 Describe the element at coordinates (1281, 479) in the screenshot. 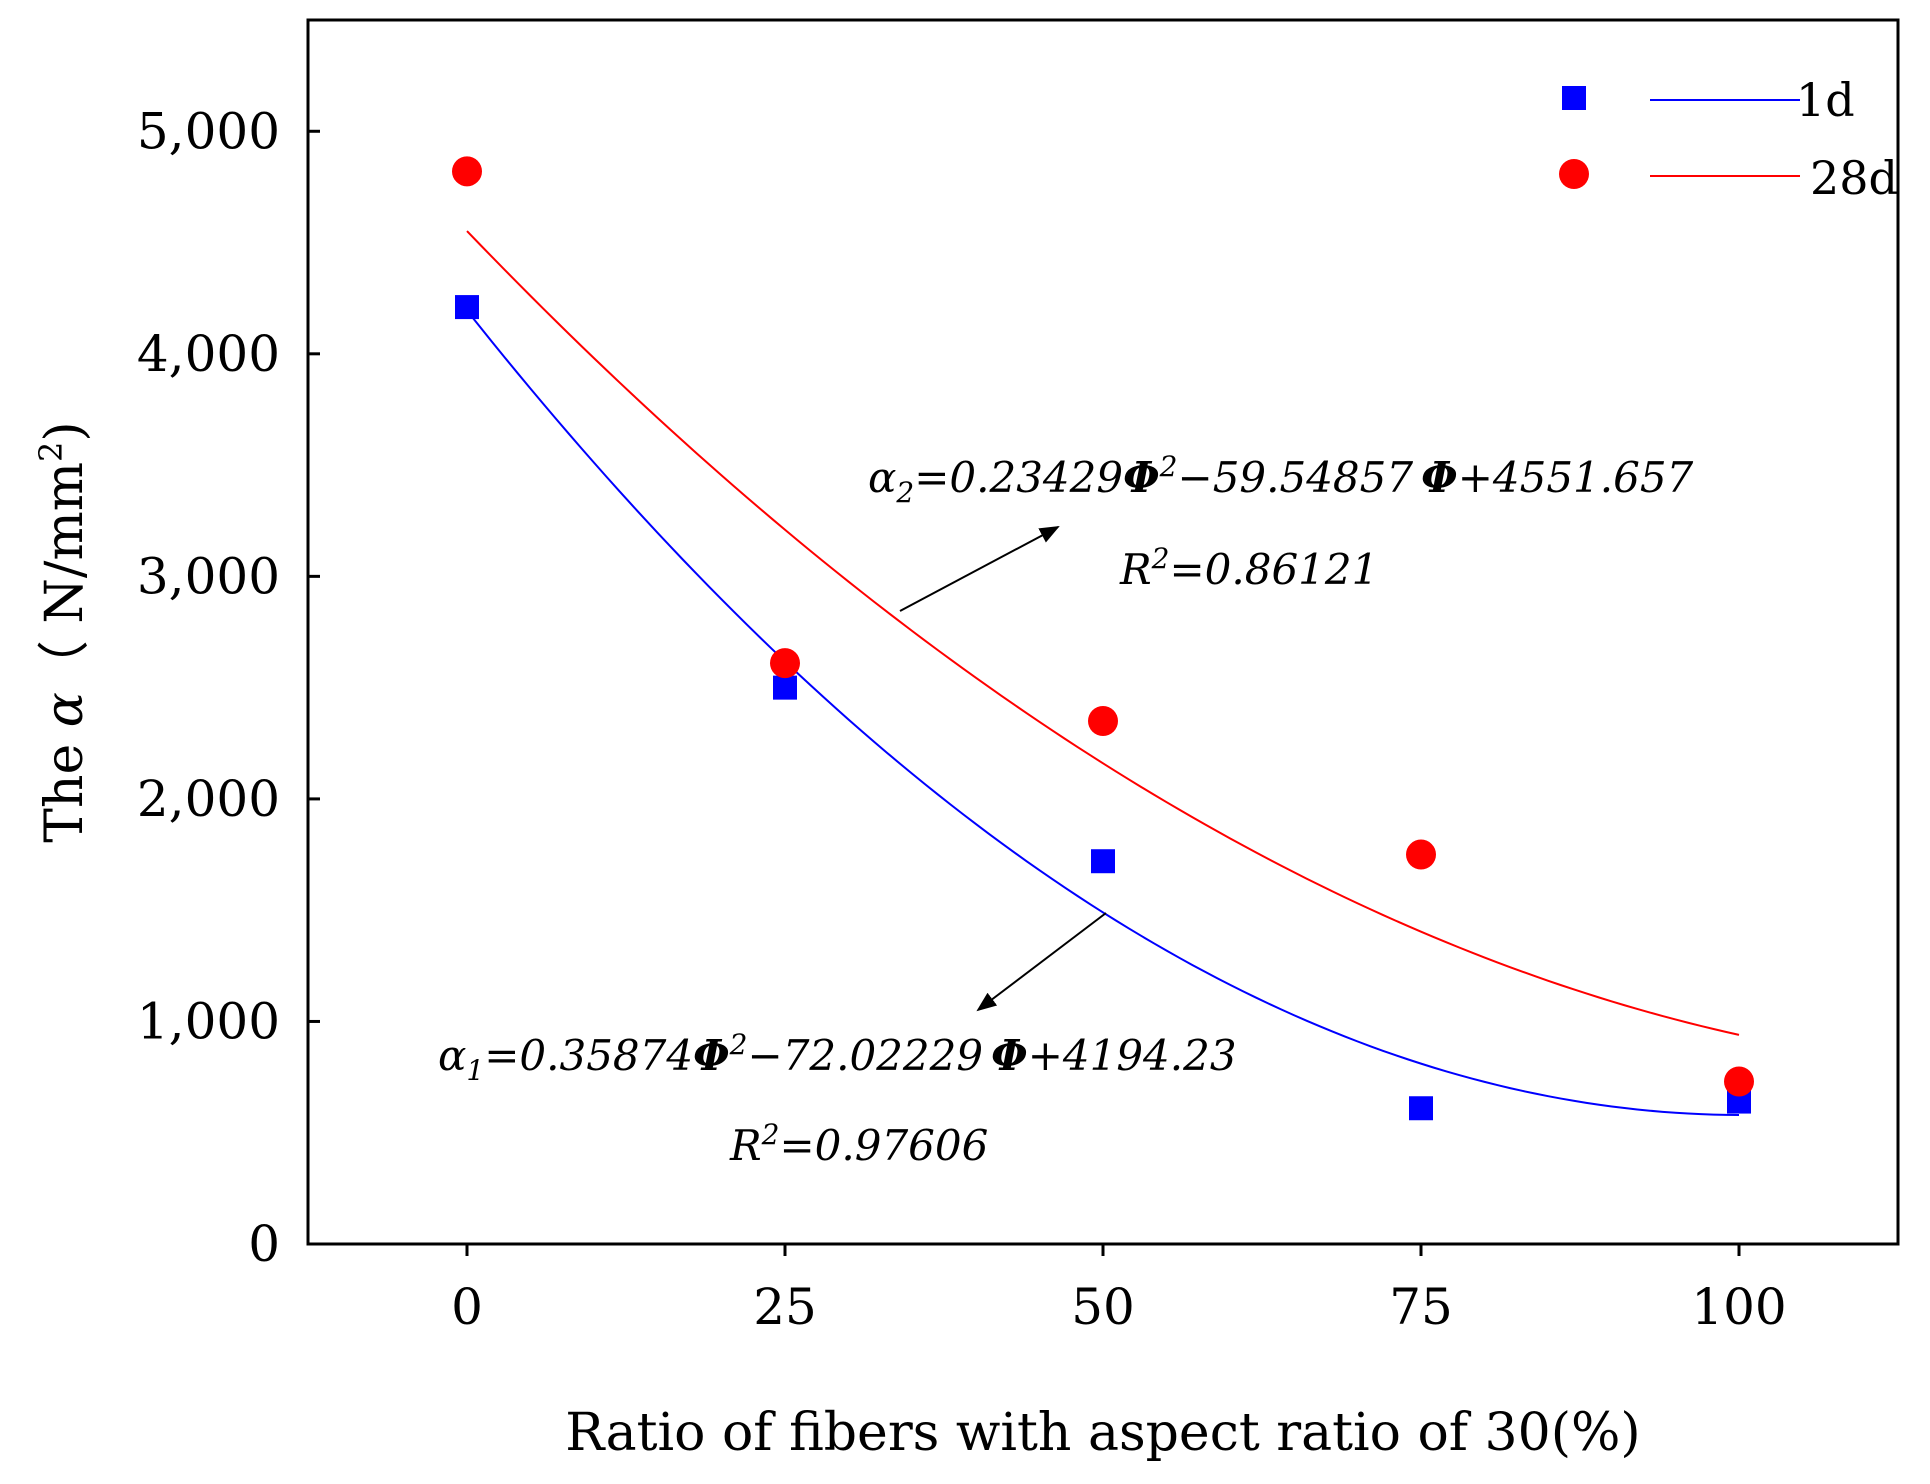

I see `equation-28d: α2=0.23429Φ2−59.54857 Φ+4551.657` at that location.